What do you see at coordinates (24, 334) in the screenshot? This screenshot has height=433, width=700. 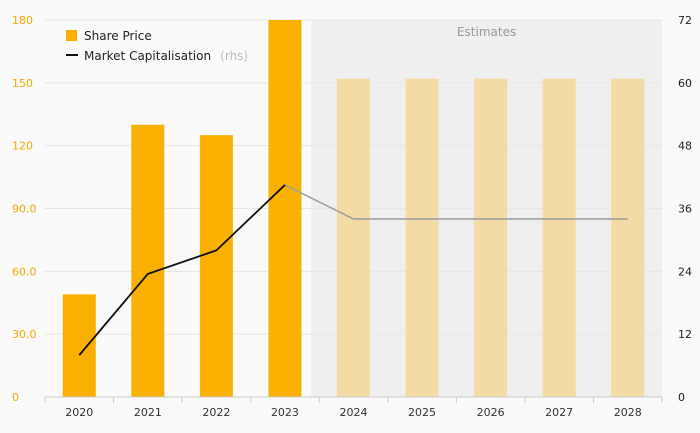 I see `left-tick-label: 30.0` at bounding box center [24, 334].